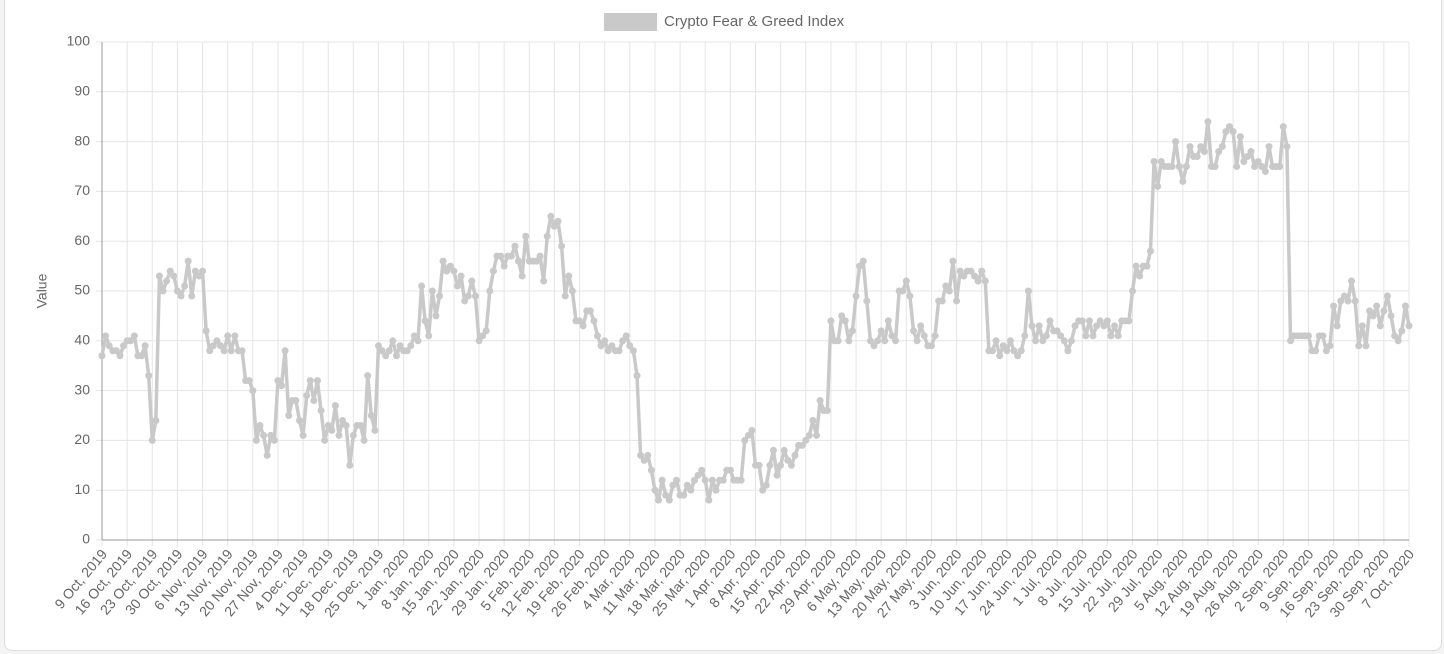 This screenshot has width=1444, height=654. I want to click on y-tick-label: 50, so click(82, 290).